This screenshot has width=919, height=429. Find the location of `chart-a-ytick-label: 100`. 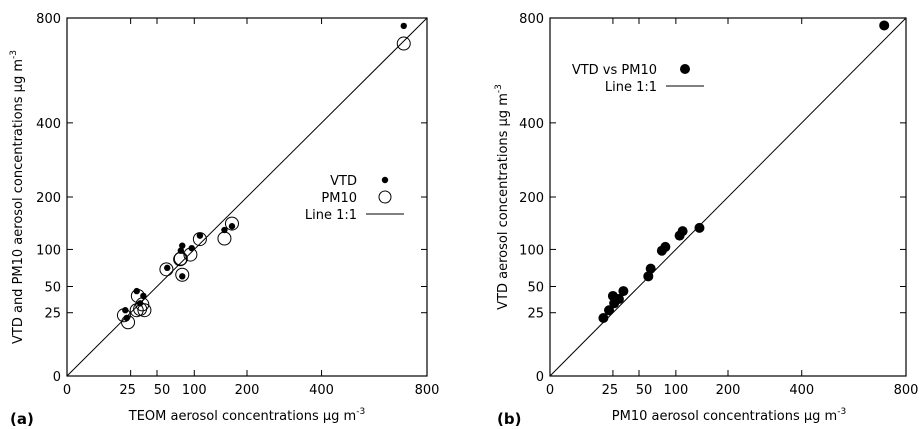

chart-a-ytick-label: 100 is located at coordinates (48, 250).